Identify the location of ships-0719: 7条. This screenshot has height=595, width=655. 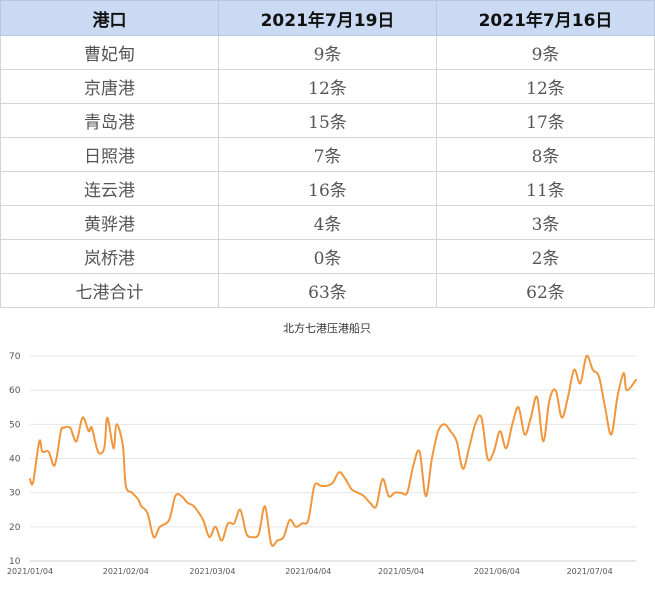
(327, 154).